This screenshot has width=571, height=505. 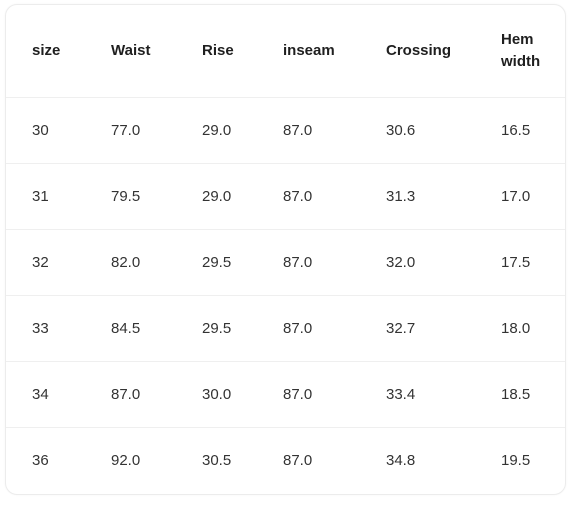 I want to click on table-row: 30 77.0 29.0 87.0 30.6 16.5, so click(x=285, y=130).